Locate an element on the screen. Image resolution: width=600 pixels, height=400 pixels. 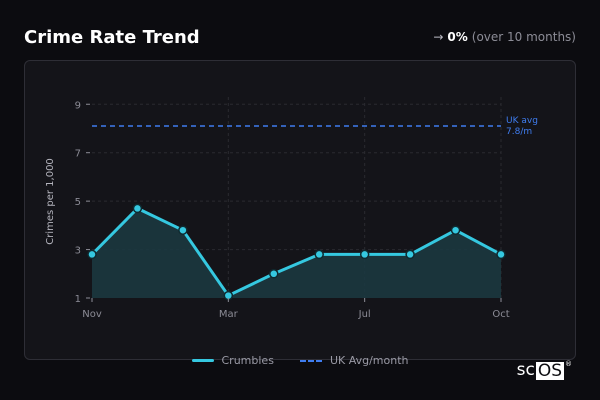
trend-summary: → 0% (over 10 months) is located at coordinates (504, 37).